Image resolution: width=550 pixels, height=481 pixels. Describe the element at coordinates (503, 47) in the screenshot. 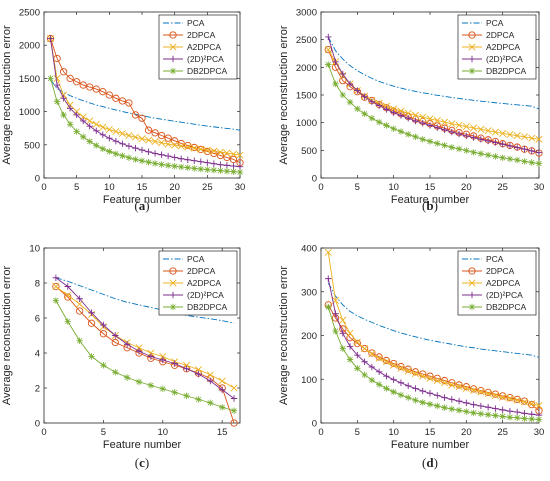

I see `legend-entry: A2DPCA` at that location.